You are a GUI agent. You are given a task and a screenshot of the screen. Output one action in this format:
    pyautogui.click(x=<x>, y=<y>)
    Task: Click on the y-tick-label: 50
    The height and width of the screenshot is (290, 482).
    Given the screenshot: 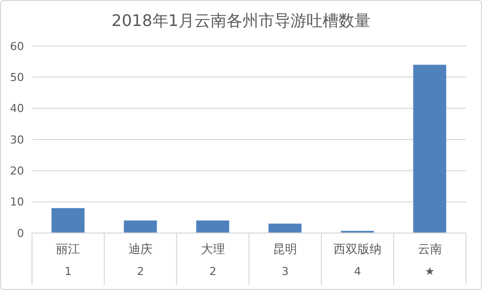 What is the action you would take?
    pyautogui.click(x=17, y=77)
    